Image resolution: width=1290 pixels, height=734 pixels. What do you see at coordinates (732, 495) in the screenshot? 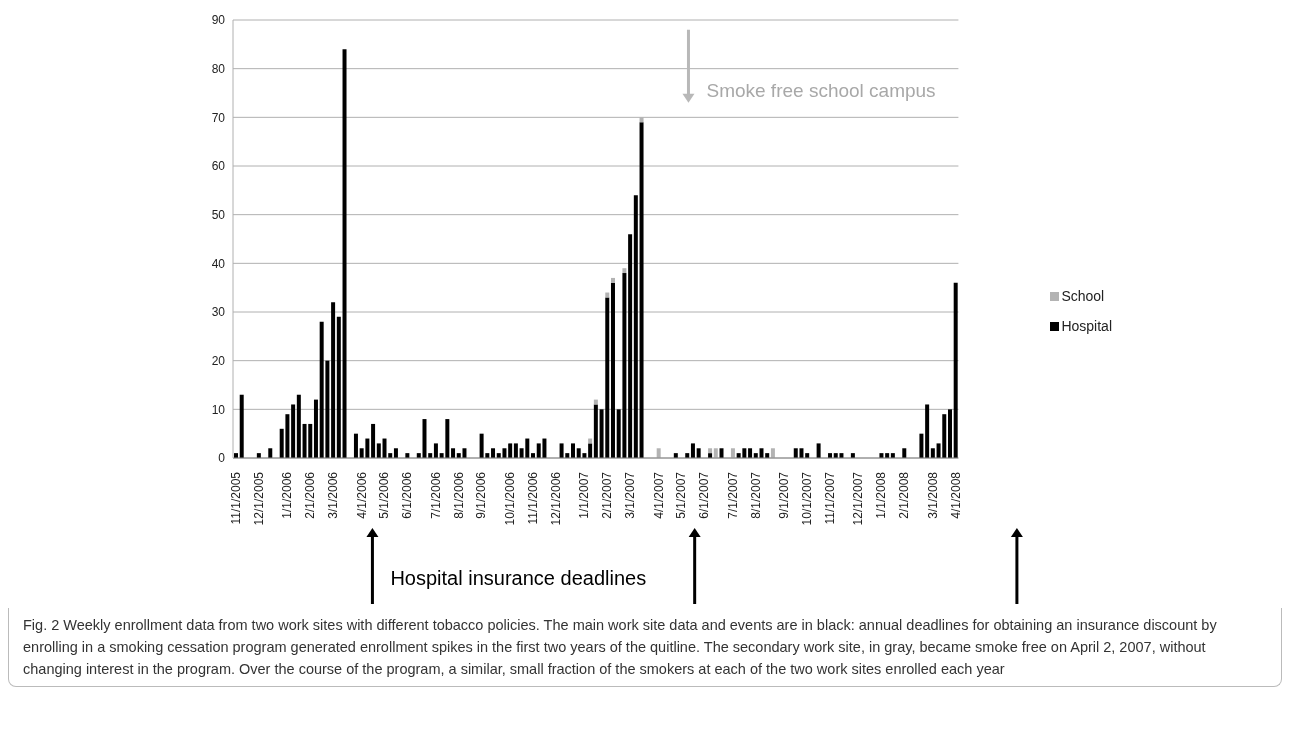
I see `x-tick-label: 7/1/2007` at bounding box center [732, 495].